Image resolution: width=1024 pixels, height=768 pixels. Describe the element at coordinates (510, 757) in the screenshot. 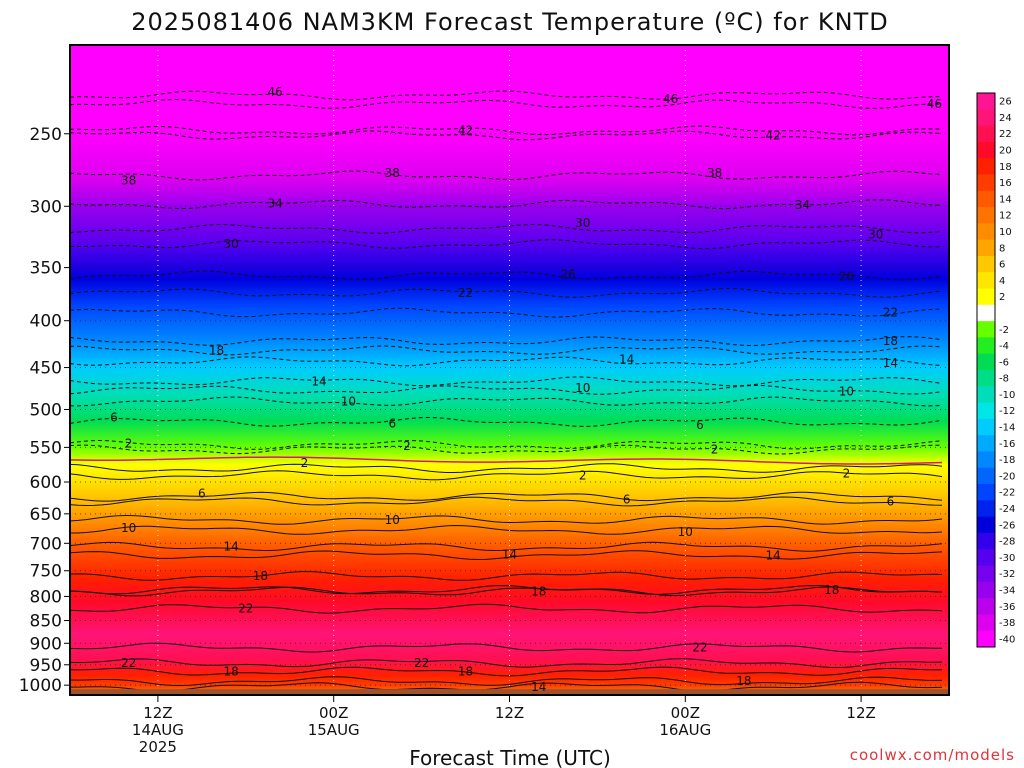

I see `x-axis-label: Forecast Time (UTC)` at that location.